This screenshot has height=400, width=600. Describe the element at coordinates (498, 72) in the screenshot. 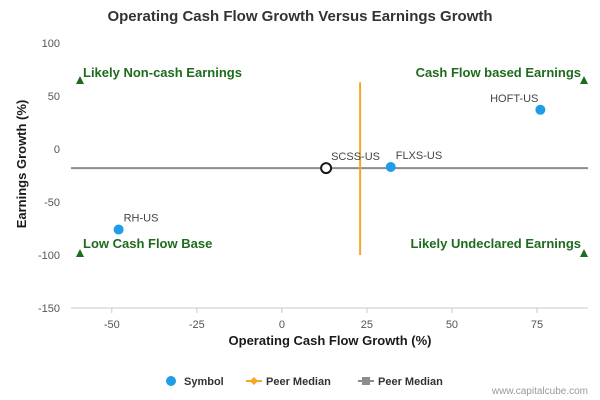

I see `quadrant-label: Cash Flow based Earnings` at that location.